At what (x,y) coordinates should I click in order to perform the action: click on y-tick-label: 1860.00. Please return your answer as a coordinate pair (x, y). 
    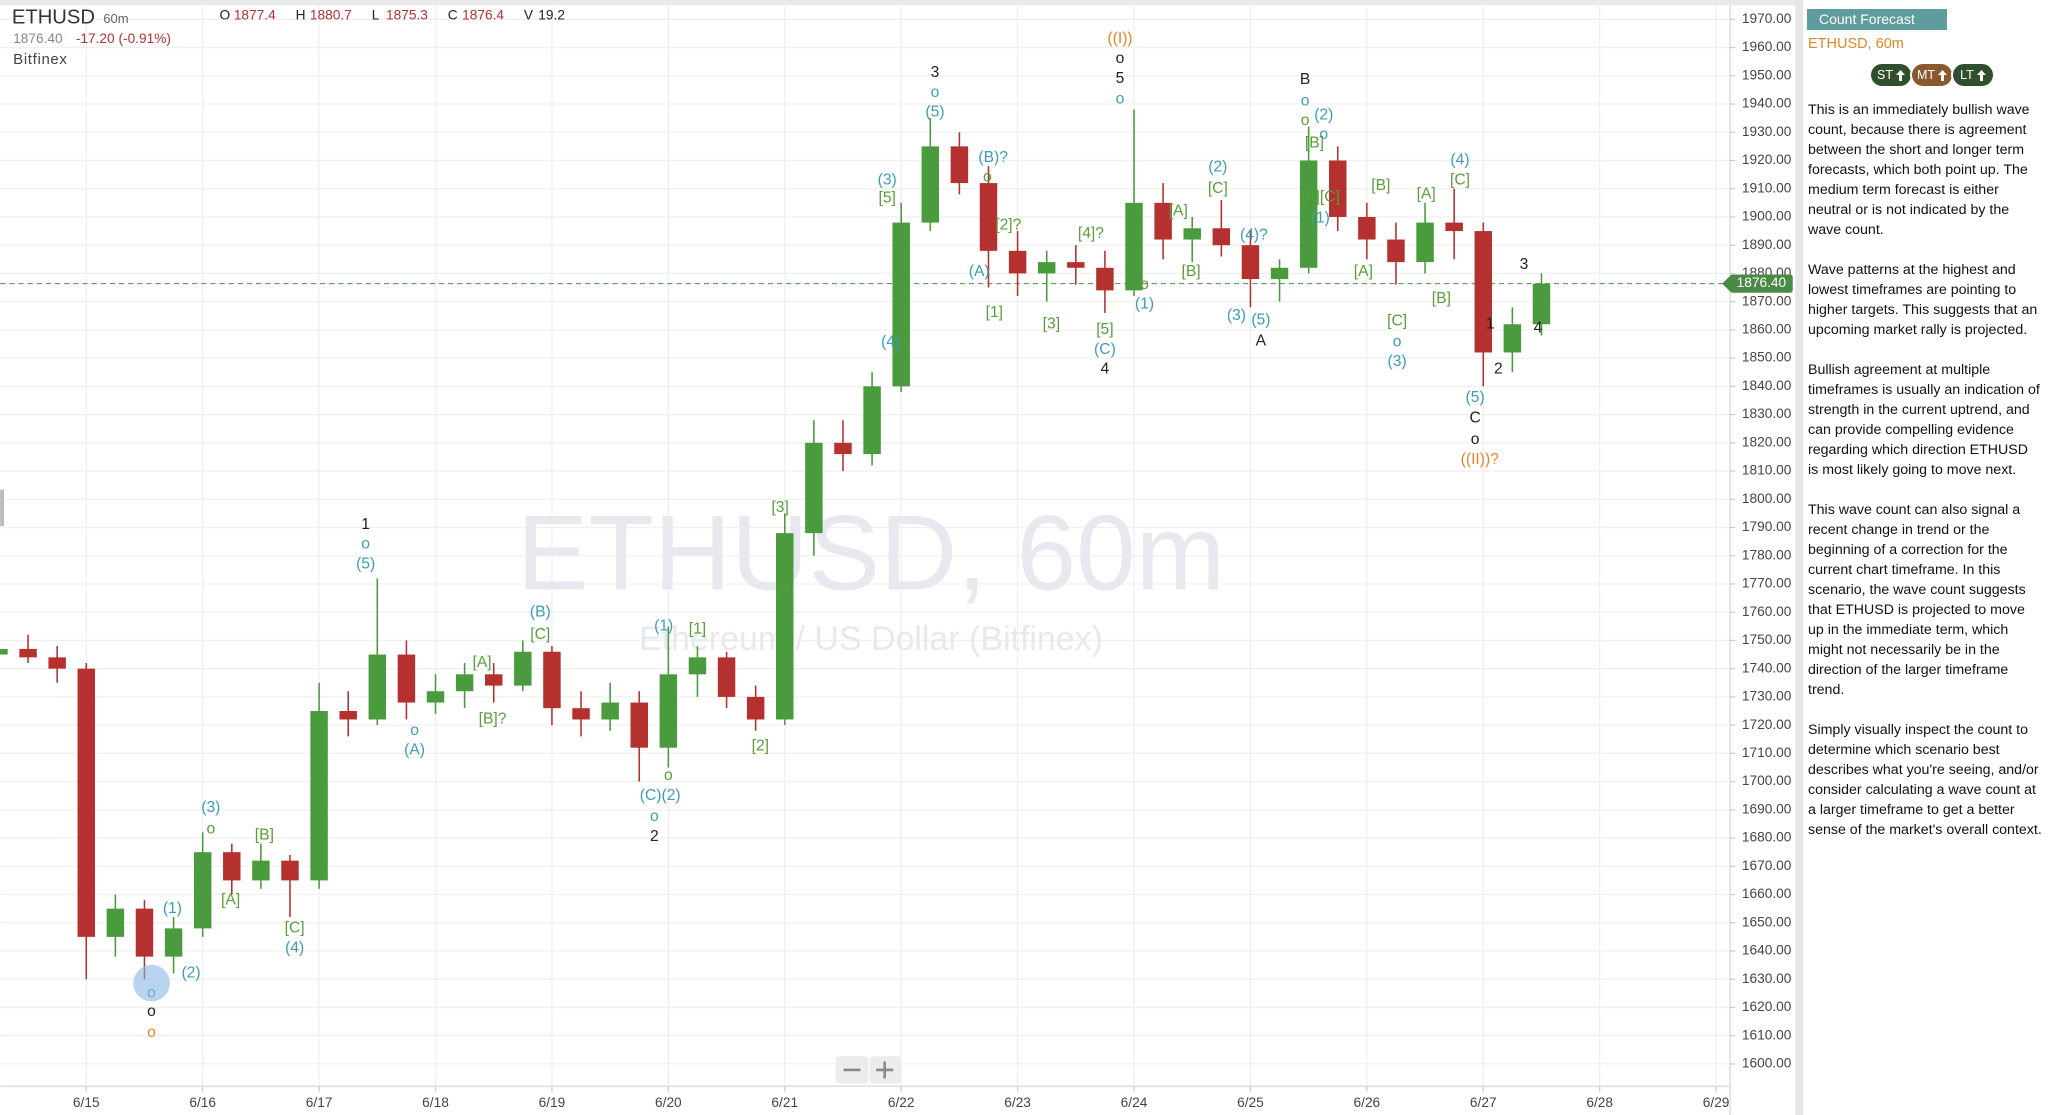
    Looking at the image, I should click on (1767, 329).